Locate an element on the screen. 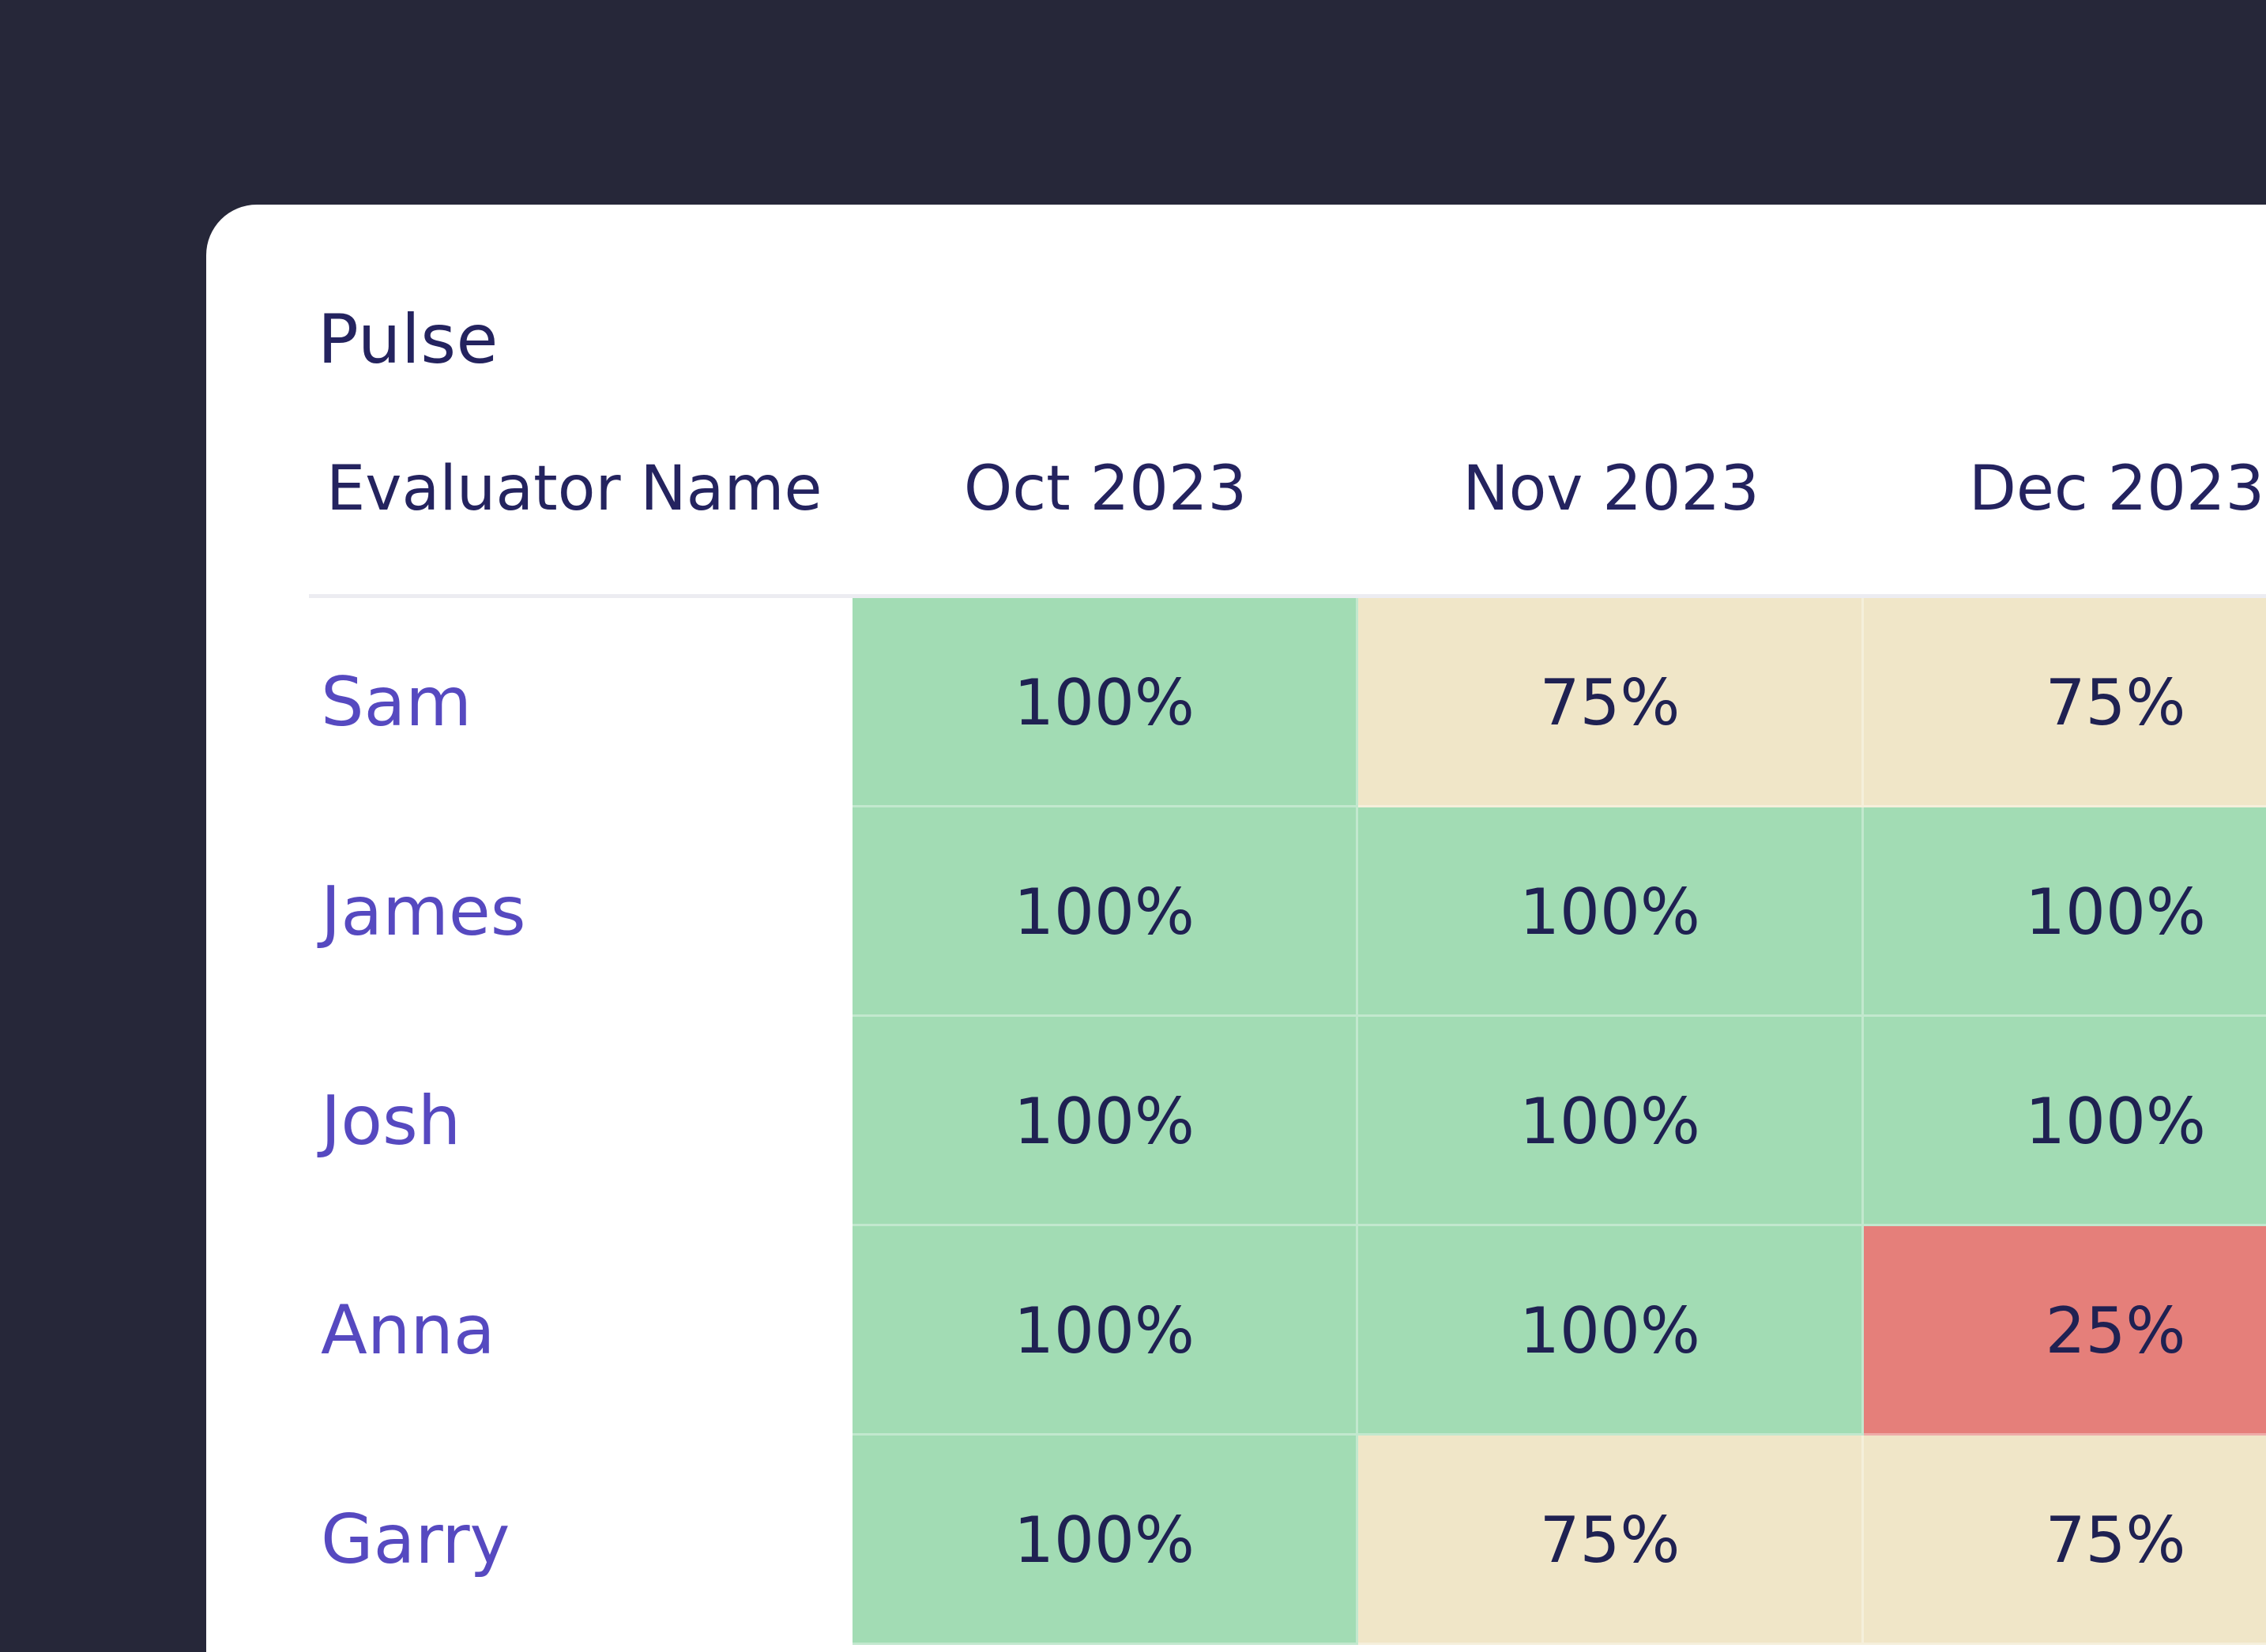 This screenshot has width=2266, height=1652. table-row: James 100% 100% 100% is located at coordinates (1236, 912).